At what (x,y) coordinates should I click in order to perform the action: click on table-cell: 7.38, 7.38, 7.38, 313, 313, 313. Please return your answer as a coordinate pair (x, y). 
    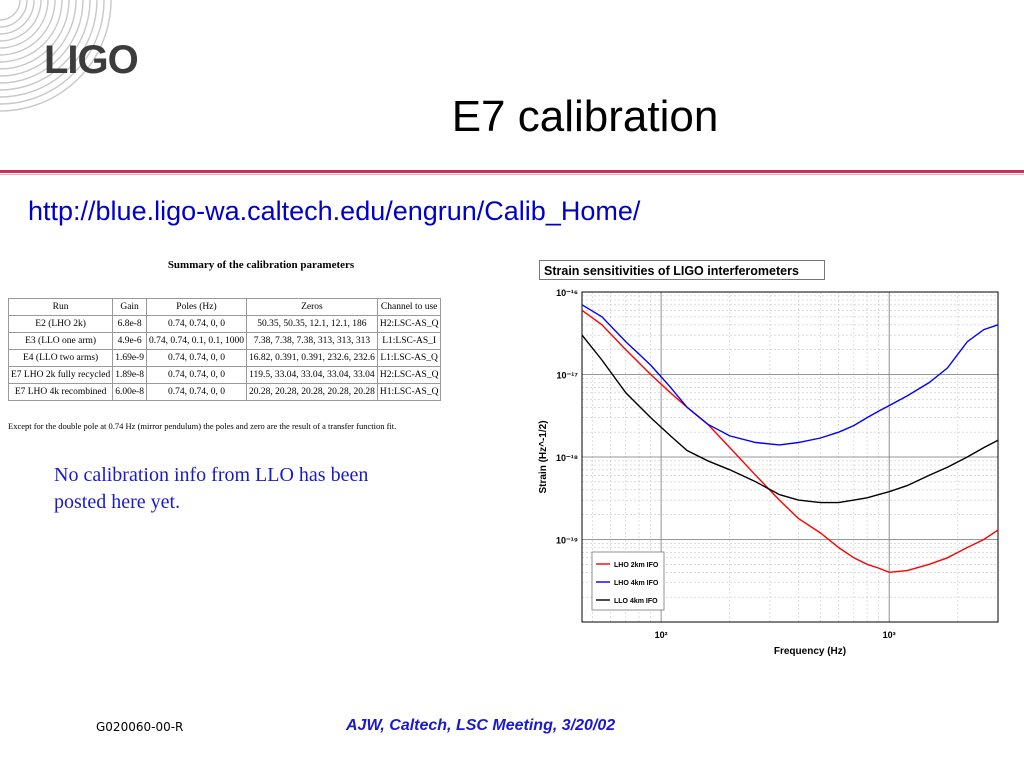
    Looking at the image, I should click on (311, 341).